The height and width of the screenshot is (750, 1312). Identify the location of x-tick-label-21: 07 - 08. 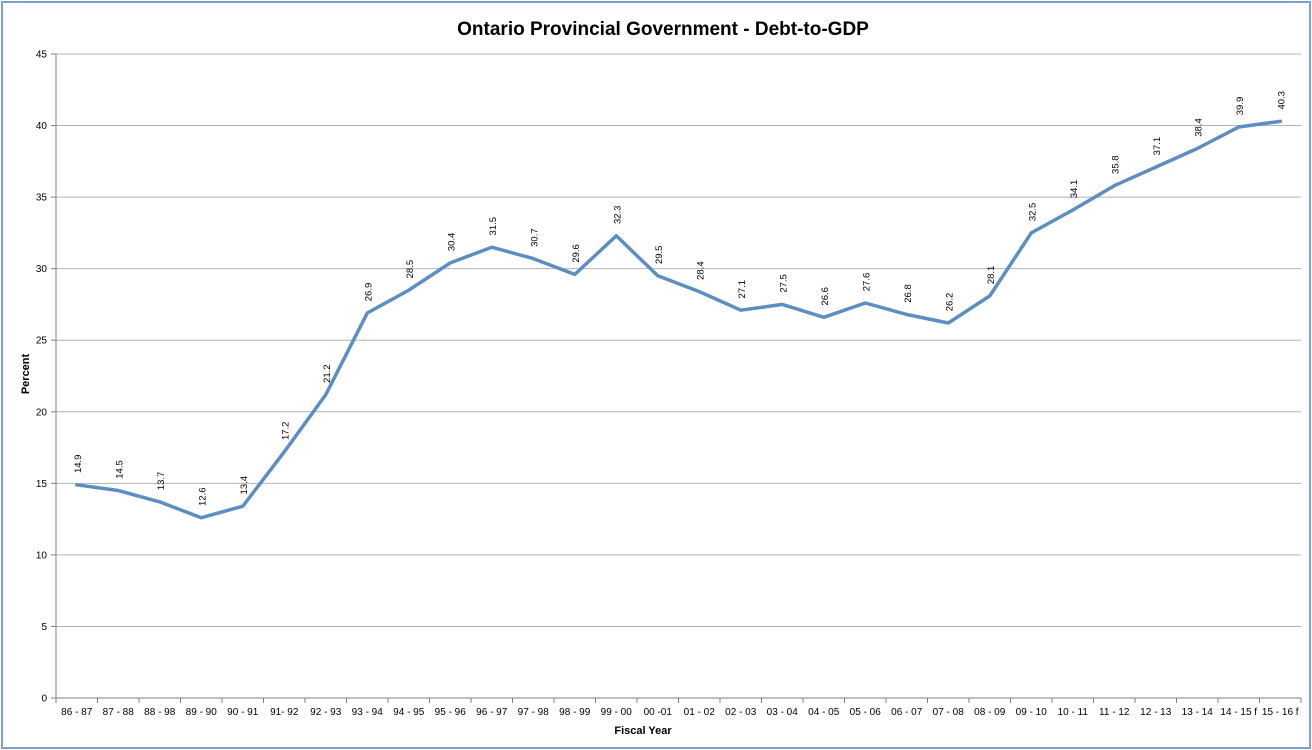
(949, 712).